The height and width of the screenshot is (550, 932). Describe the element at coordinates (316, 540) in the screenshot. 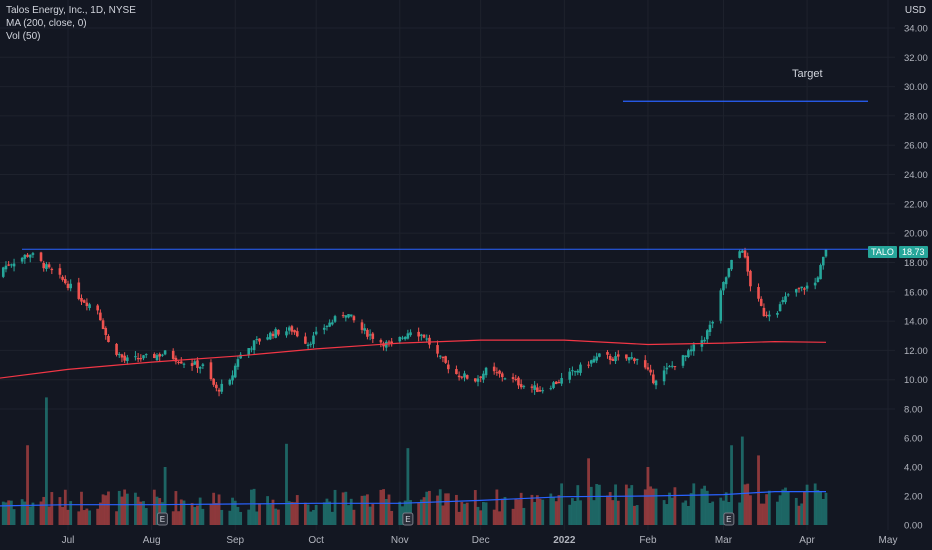

I see `time-tick-label: Oct` at that location.